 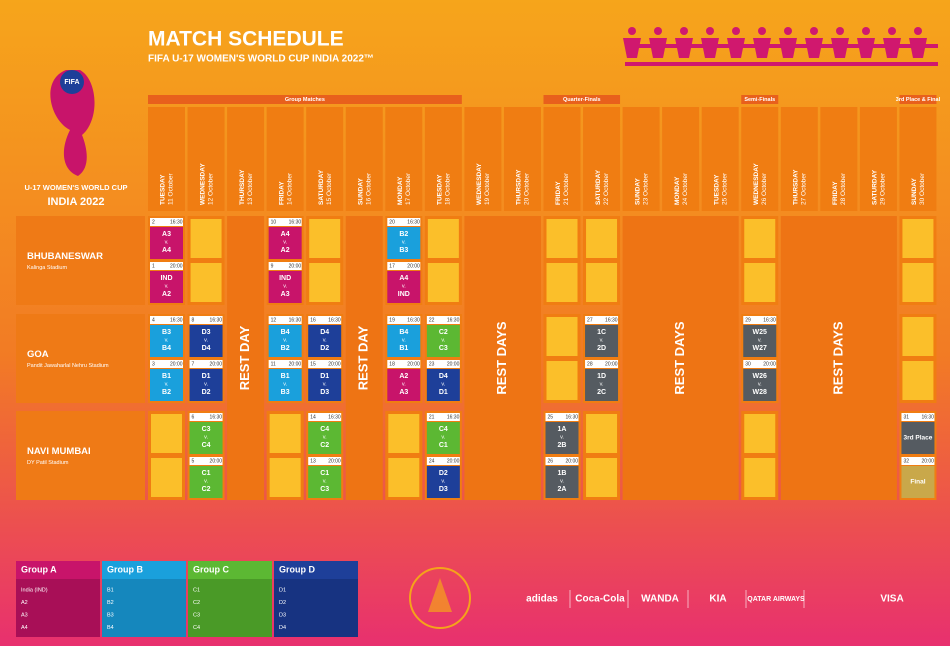 What do you see at coordinates (680, 358) in the screenshot?
I see `rest-column` at bounding box center [680, 358].